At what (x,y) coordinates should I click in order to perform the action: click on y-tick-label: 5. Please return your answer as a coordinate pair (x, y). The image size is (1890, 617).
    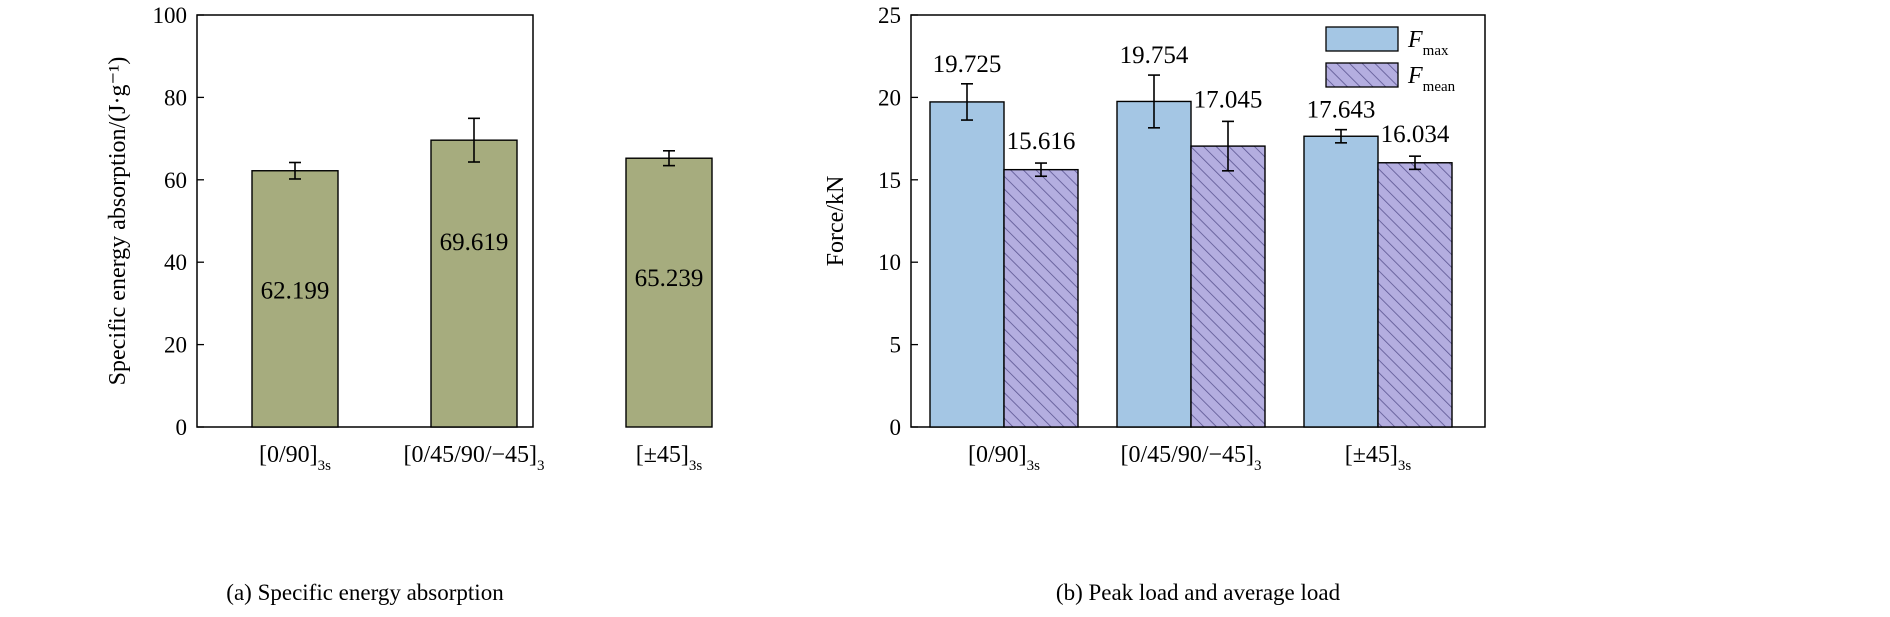
    Looking at the image, I should click on (896, 345).